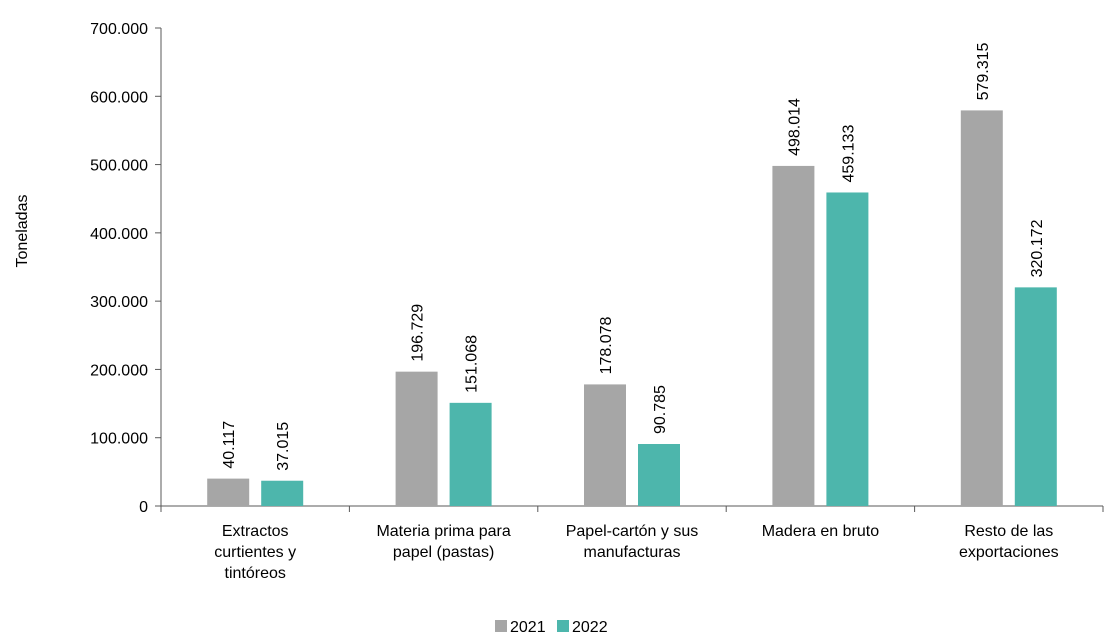 This screenshot has height=644, width=1104. Describe the element at coordinates (501, 626) in the screenshot. I see `legend-swatch-2021` at that location.